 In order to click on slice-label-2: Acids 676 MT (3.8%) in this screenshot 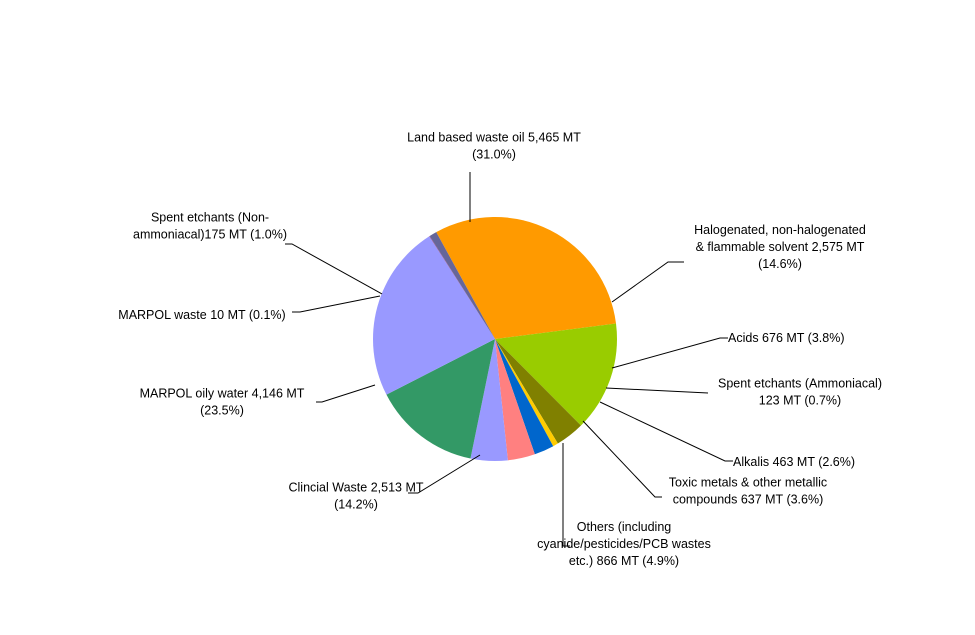, I will do `click(786, 338)`.